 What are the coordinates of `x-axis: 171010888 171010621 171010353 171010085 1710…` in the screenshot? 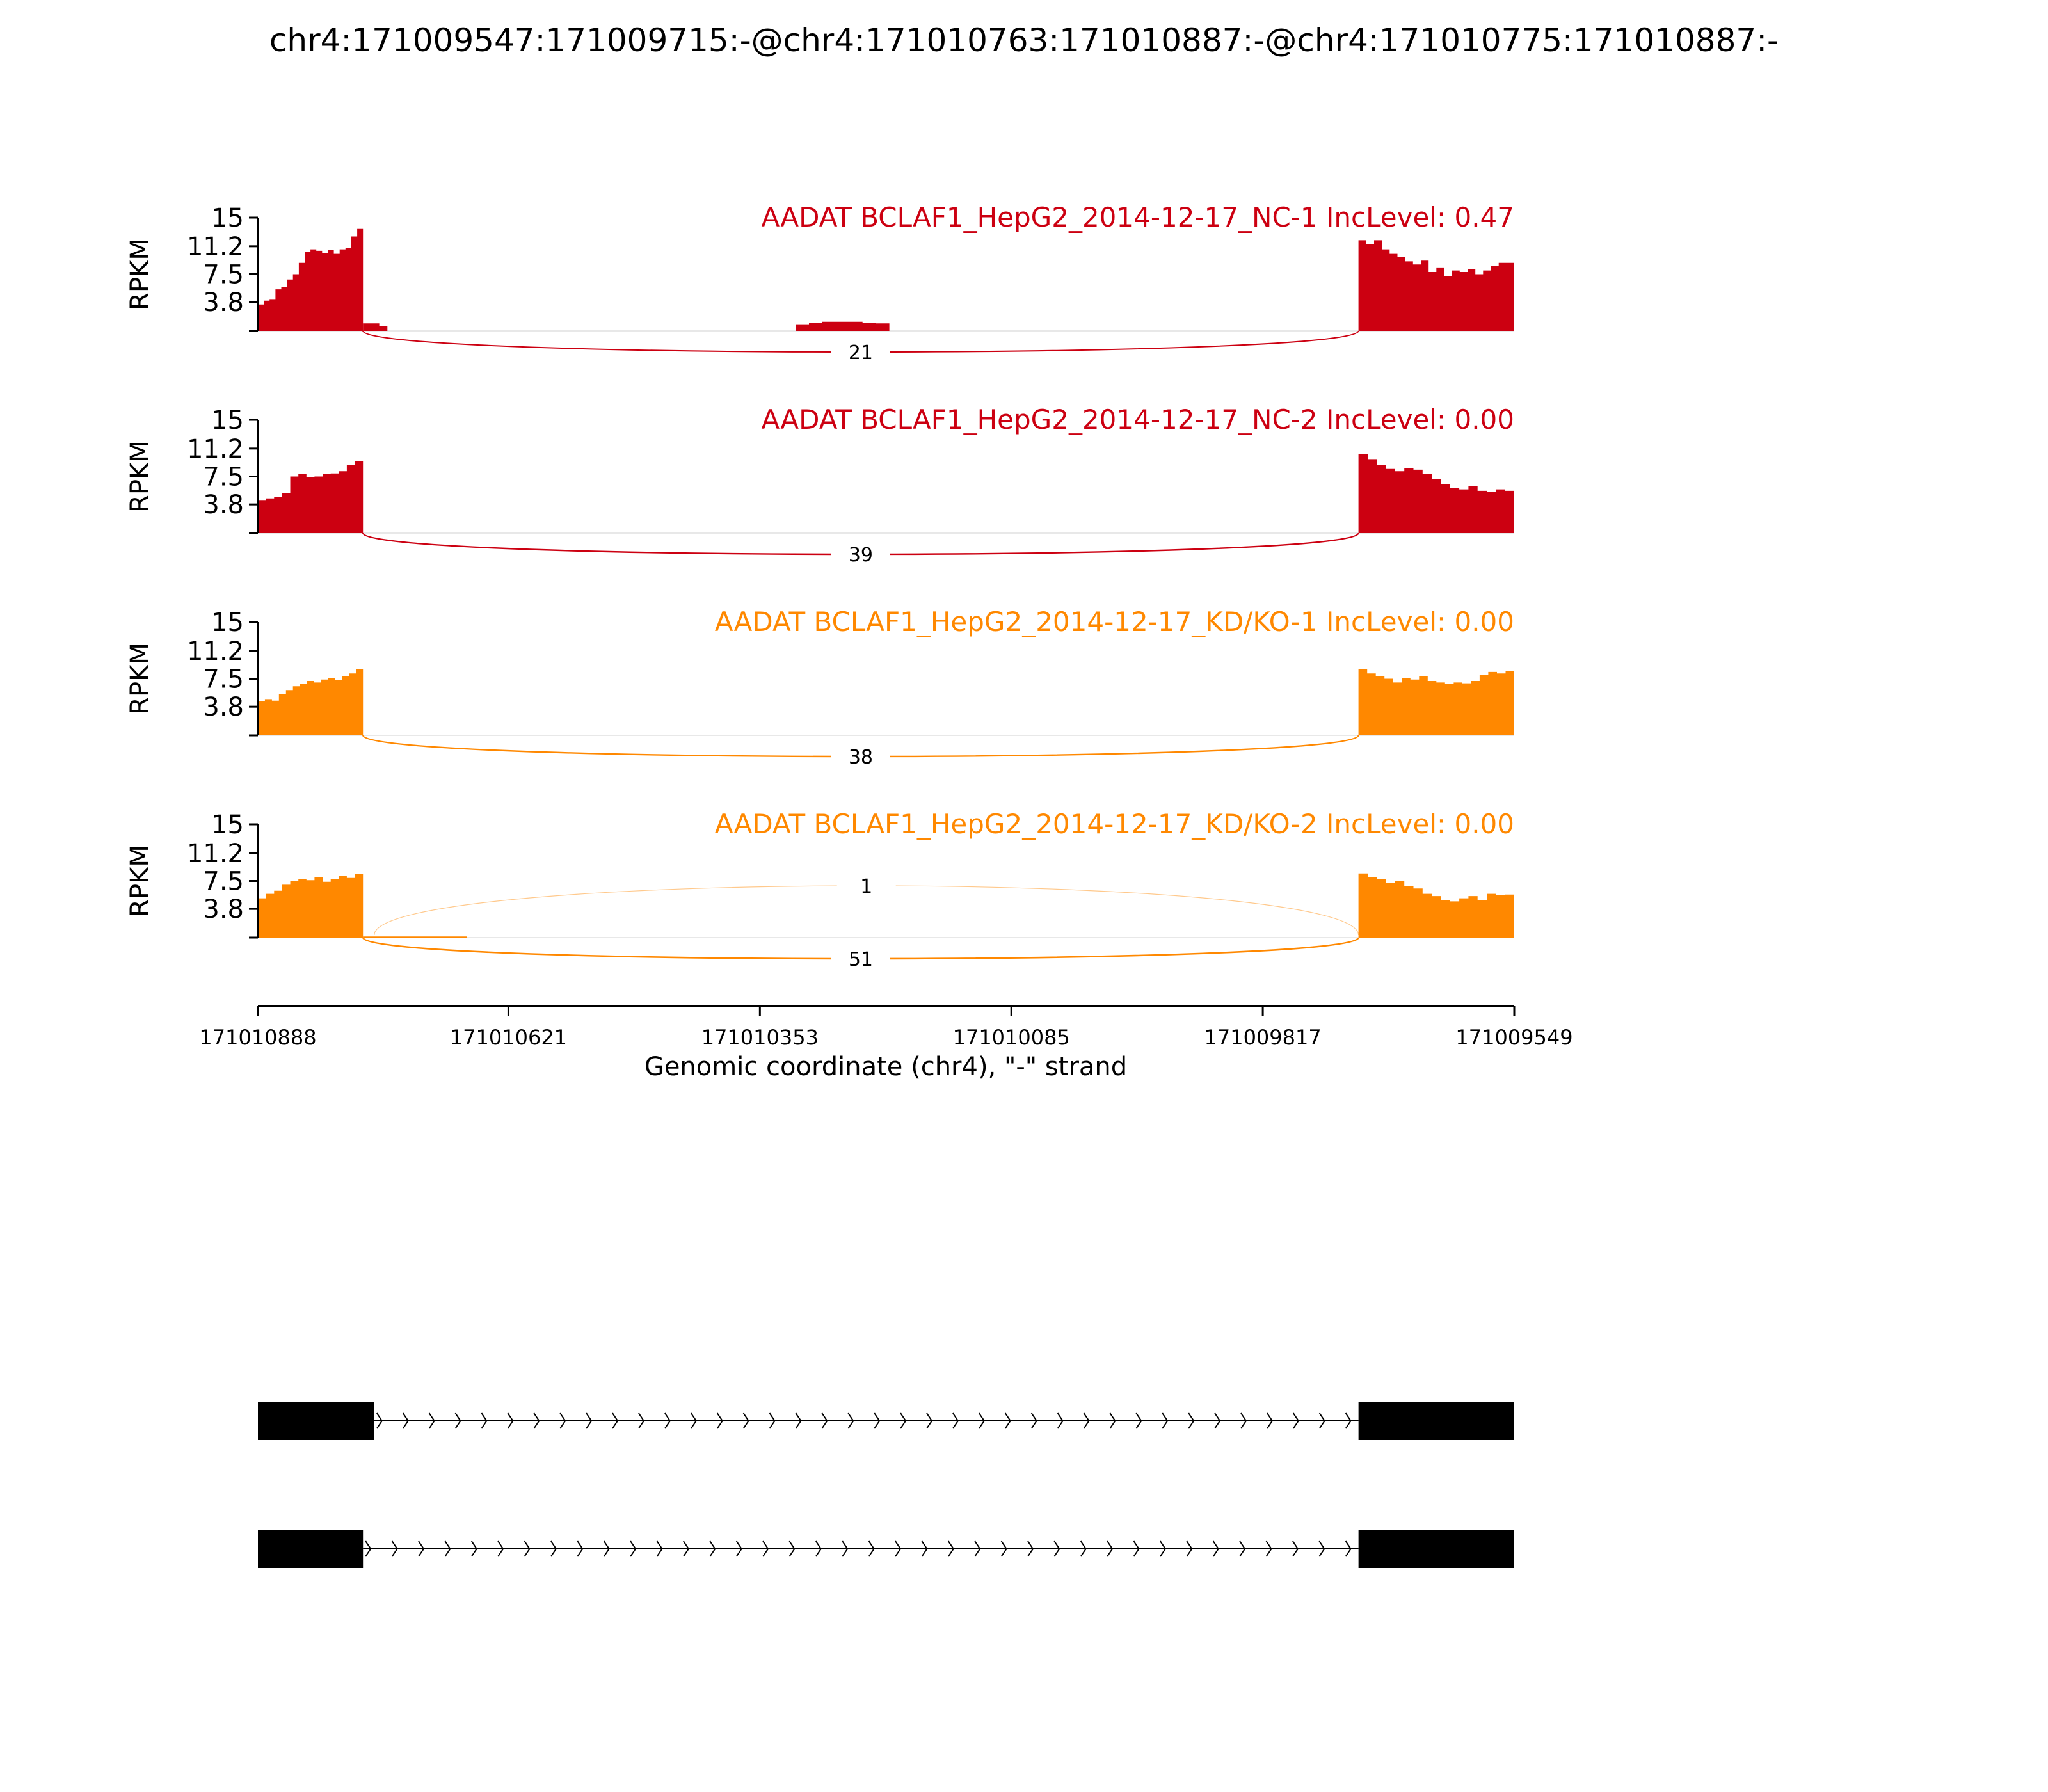 It's located at (886, 1027).